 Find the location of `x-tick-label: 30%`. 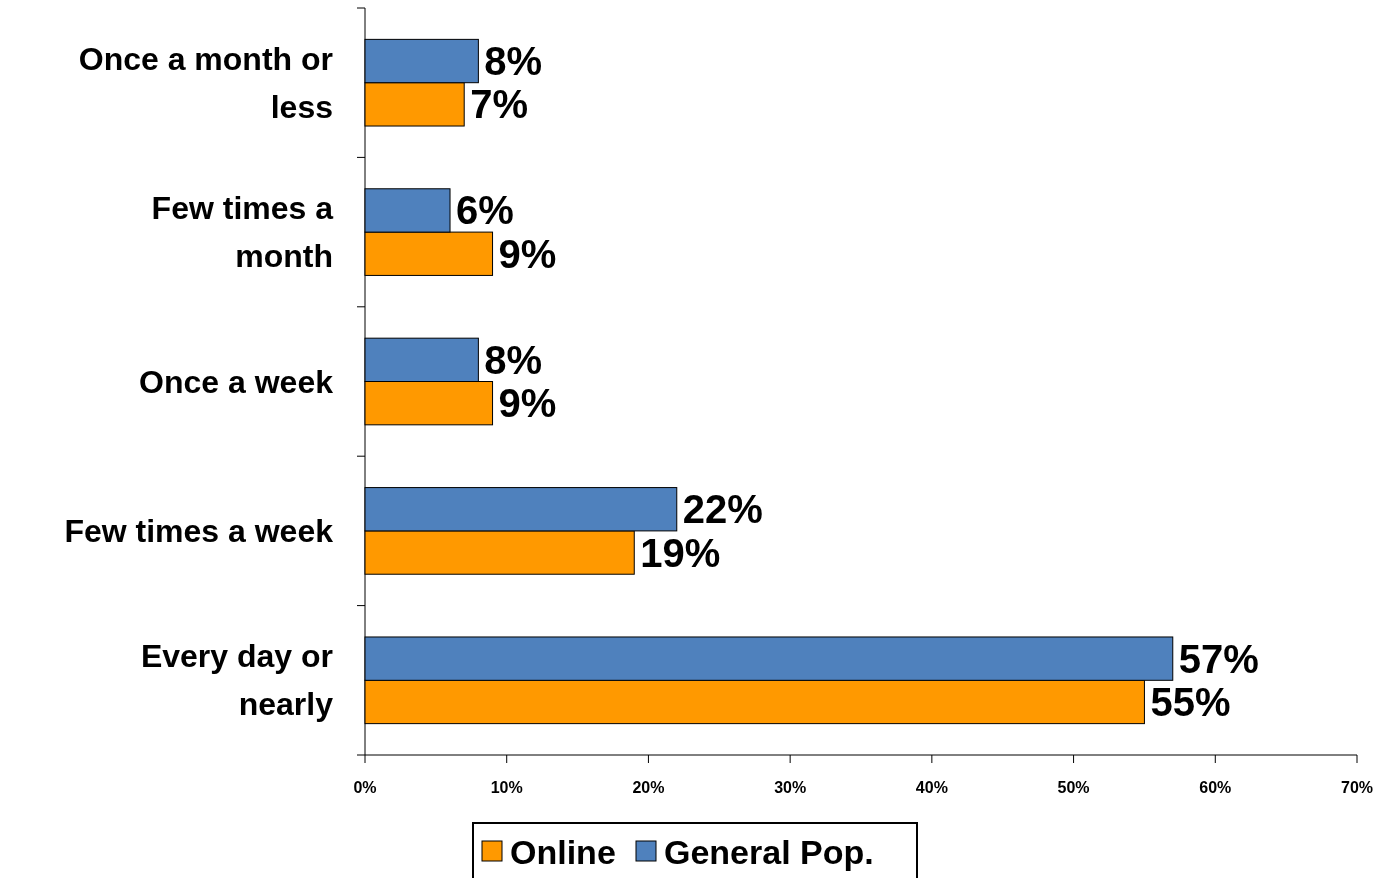

x-tick-label: 30% is located at coordinates (790, 787).